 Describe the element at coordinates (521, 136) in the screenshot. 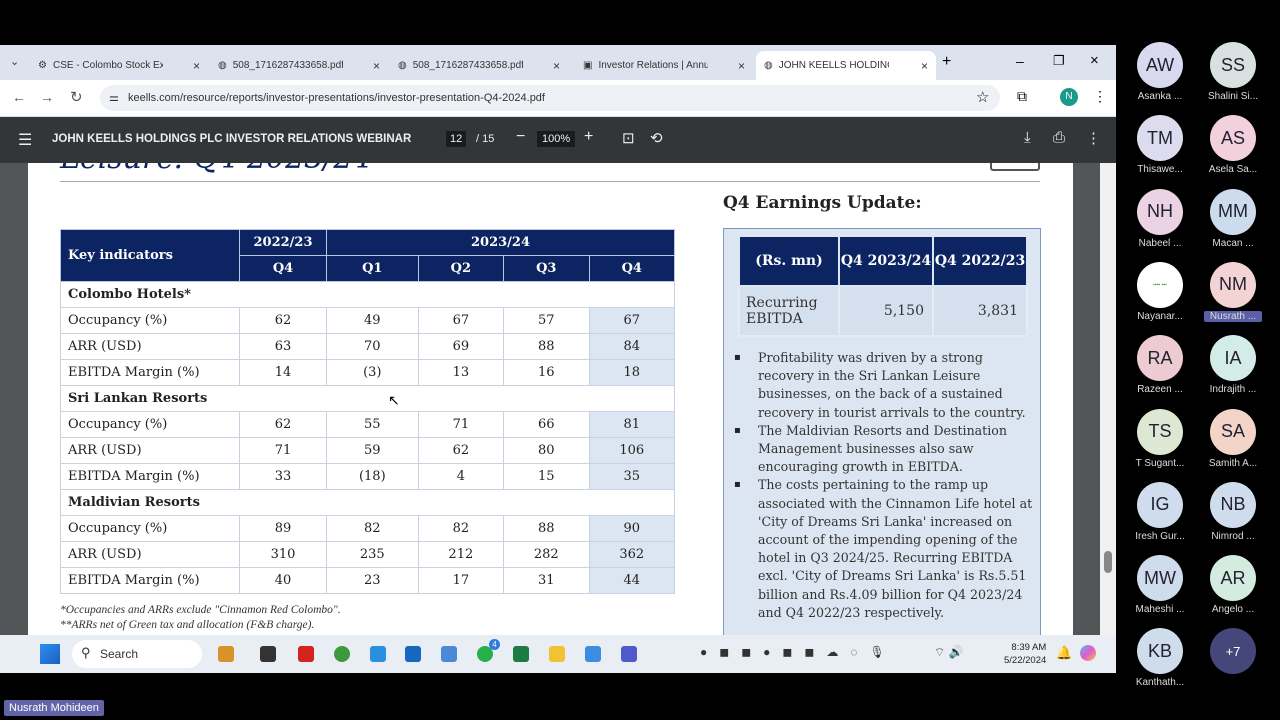

I see `zoom-out-button: −` at that location.